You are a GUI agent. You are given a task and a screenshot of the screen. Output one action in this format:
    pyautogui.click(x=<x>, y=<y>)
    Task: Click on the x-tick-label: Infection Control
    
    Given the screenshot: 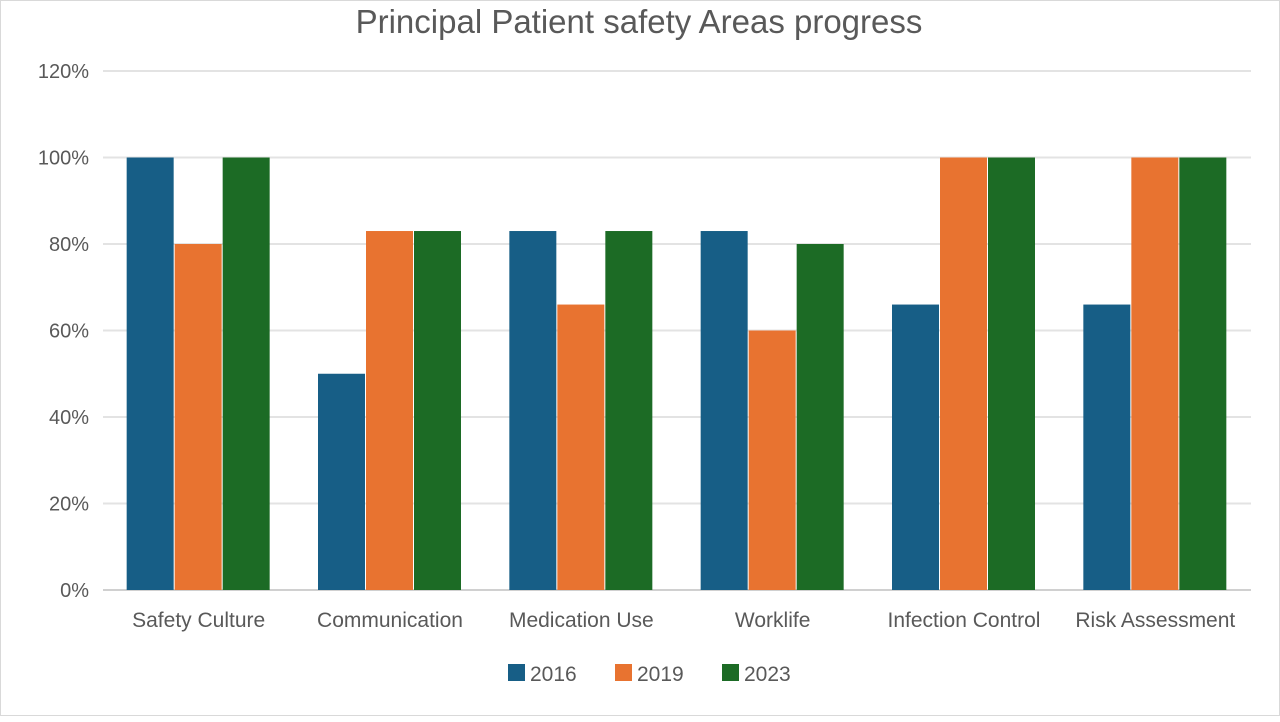 What is the action you would take?
    pyautogui.click(x=964, y=620)
    